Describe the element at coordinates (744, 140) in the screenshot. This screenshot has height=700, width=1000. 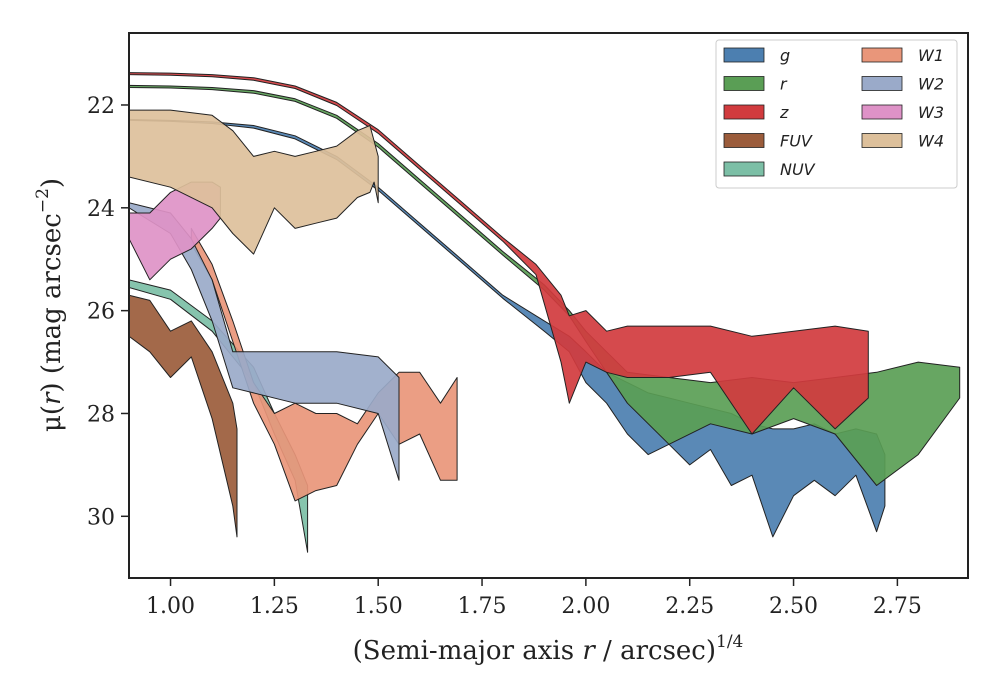
I see `legend-swatch-fuv` at that location.